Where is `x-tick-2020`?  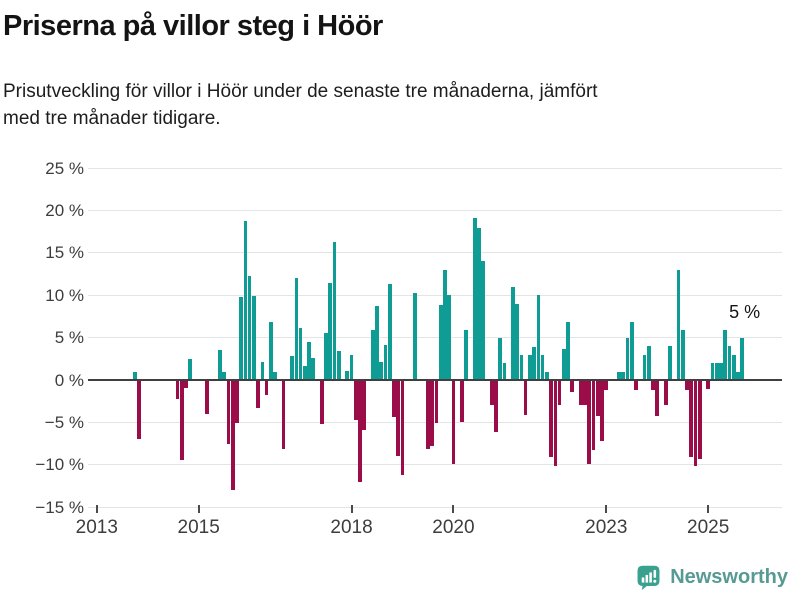 x-tick-2020 is located at coordinates (453, 509).